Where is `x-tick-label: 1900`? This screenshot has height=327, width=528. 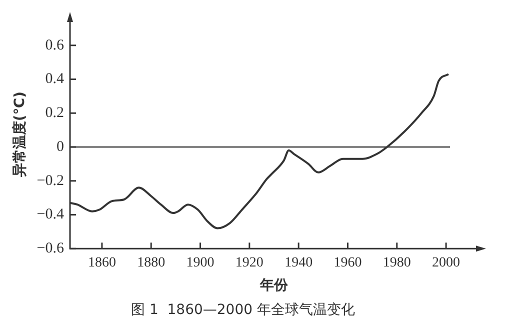 x-tick-label: 1900 is located at coordinates (200, 263).